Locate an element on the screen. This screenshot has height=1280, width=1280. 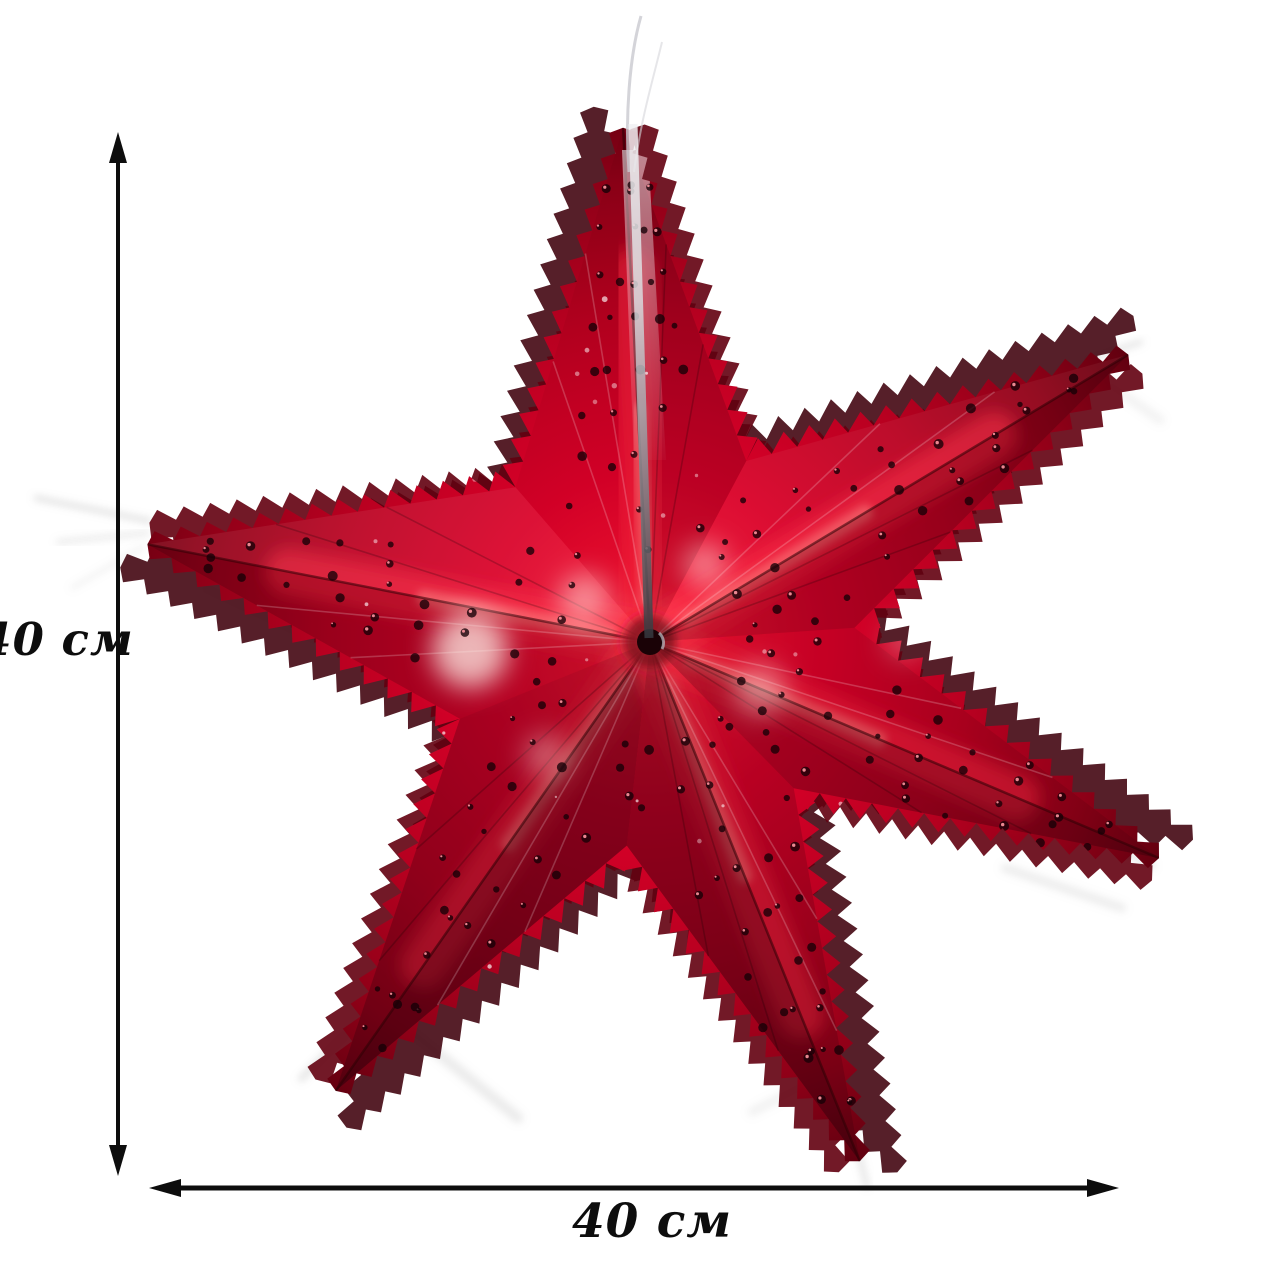
height-arrow is located at coordinates (118, 654).